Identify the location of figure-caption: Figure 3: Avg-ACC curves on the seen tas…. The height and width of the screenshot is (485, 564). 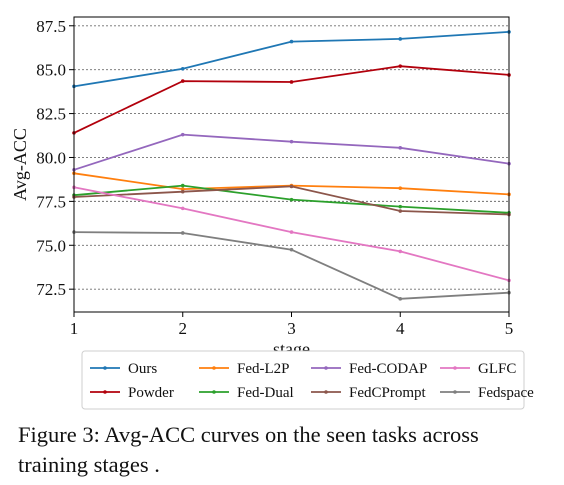
(248, 449).